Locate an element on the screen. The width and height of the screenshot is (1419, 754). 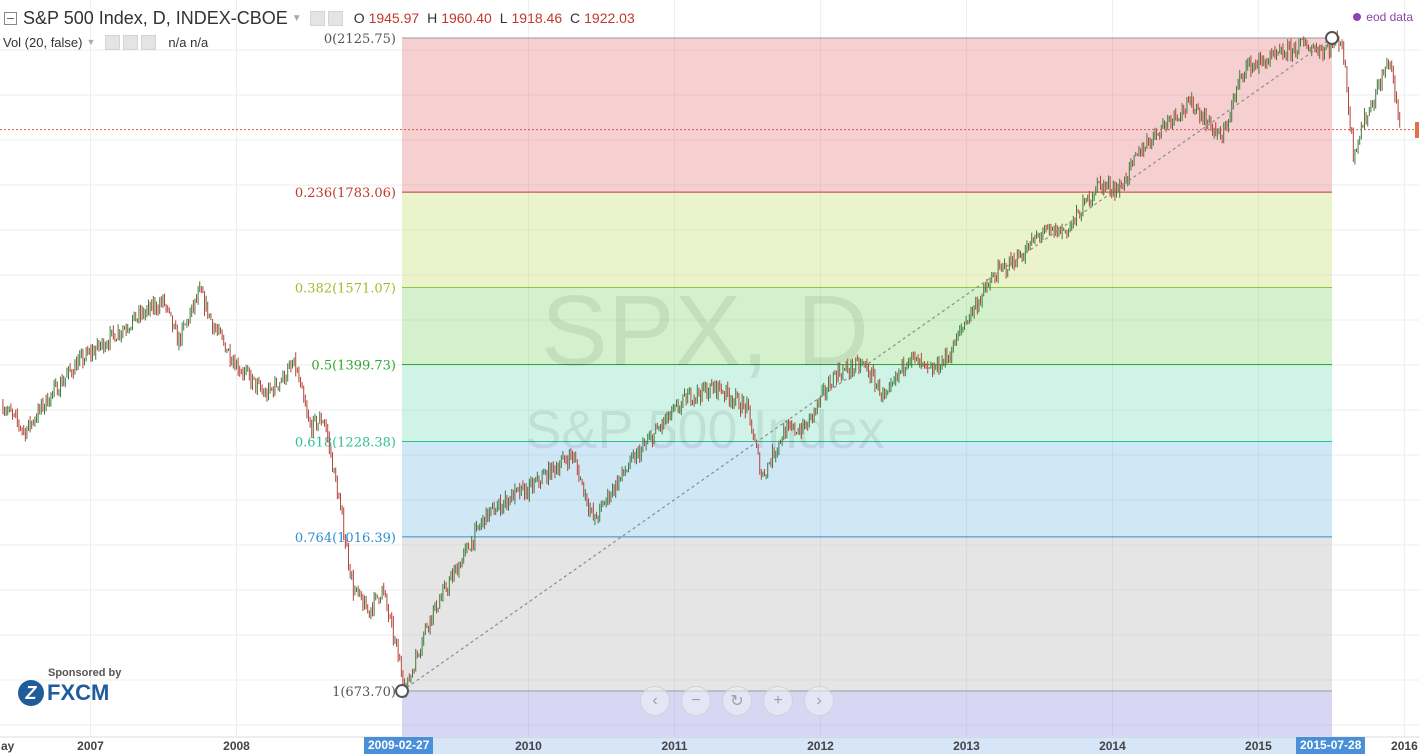
data-source-badge: eod data is located at coordinates (1383, 17).